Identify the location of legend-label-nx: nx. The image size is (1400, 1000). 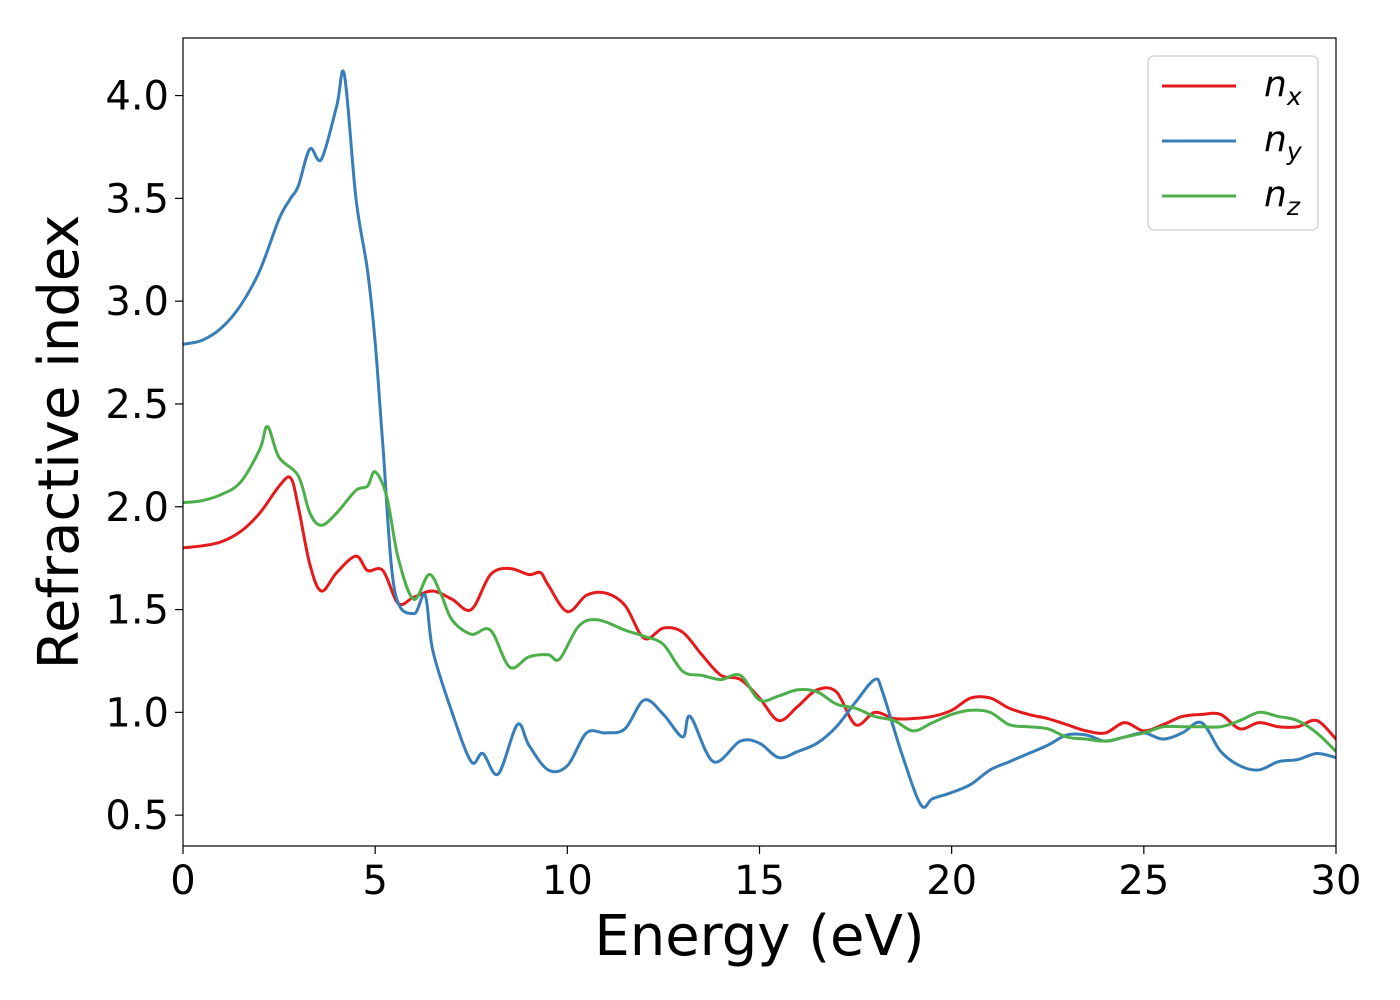
(1283, 87).